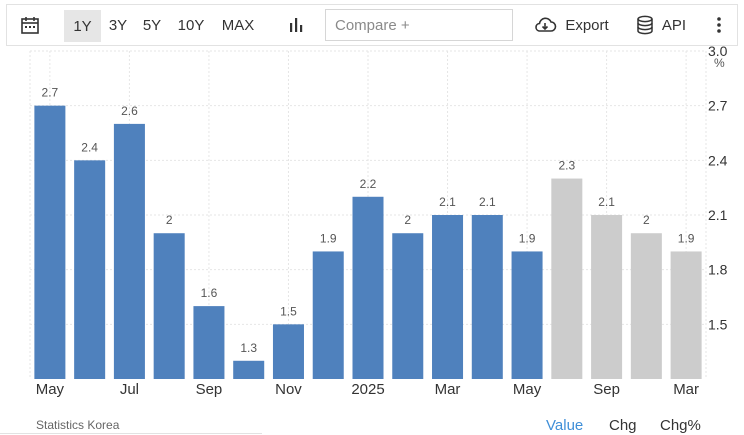 This screenshot has height=435, width=744. Describe the element at coordinates (129, 111) in the screenshot. I see `data-label: 2.6` at that location.